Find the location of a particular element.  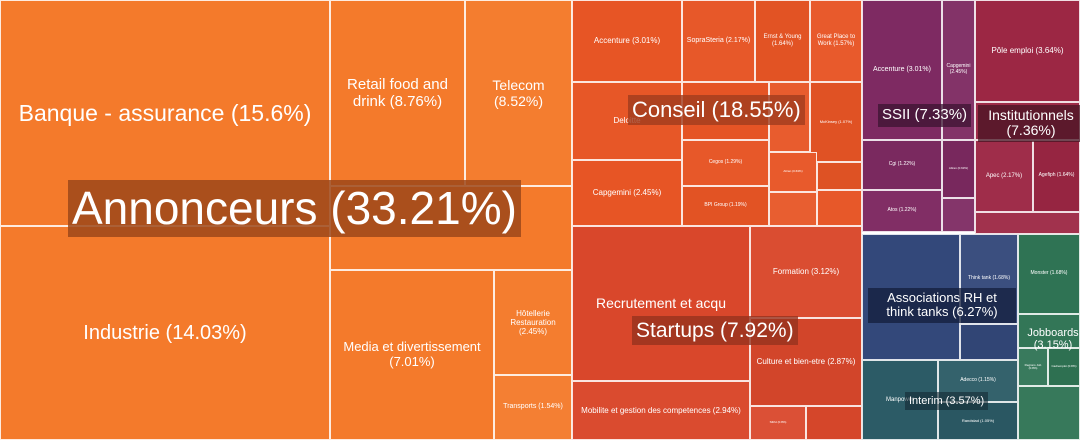

treemap-tile-industrie-14-03: Industrie (14.03%) is located at coordinates (165, 333).